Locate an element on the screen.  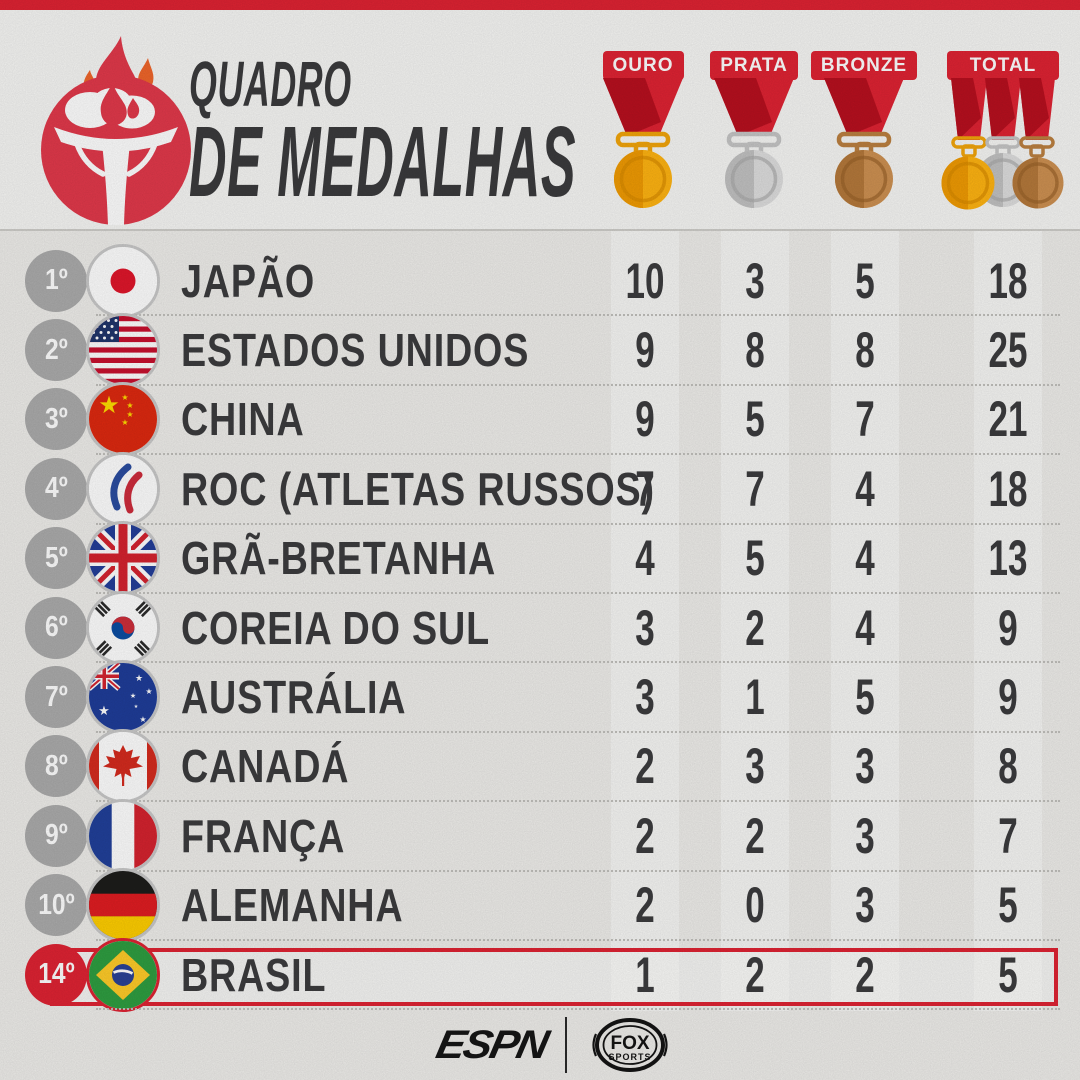
rank-badge: 1º is located at coordinates (56, 280).